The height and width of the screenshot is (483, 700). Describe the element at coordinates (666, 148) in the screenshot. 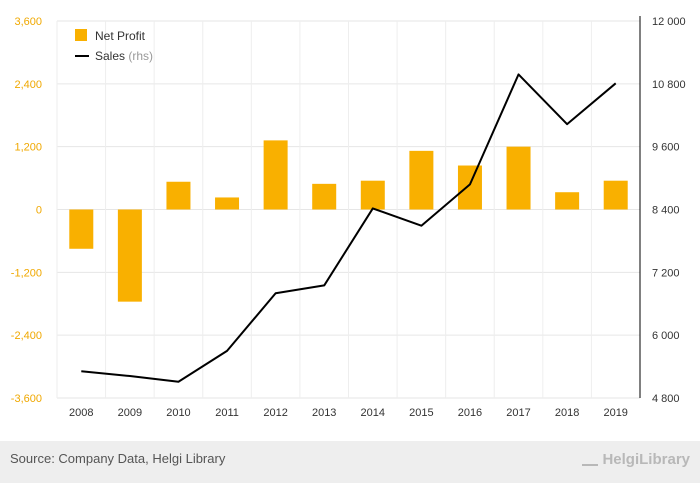

I see `y-right-tick-label: 9 600` at that location.